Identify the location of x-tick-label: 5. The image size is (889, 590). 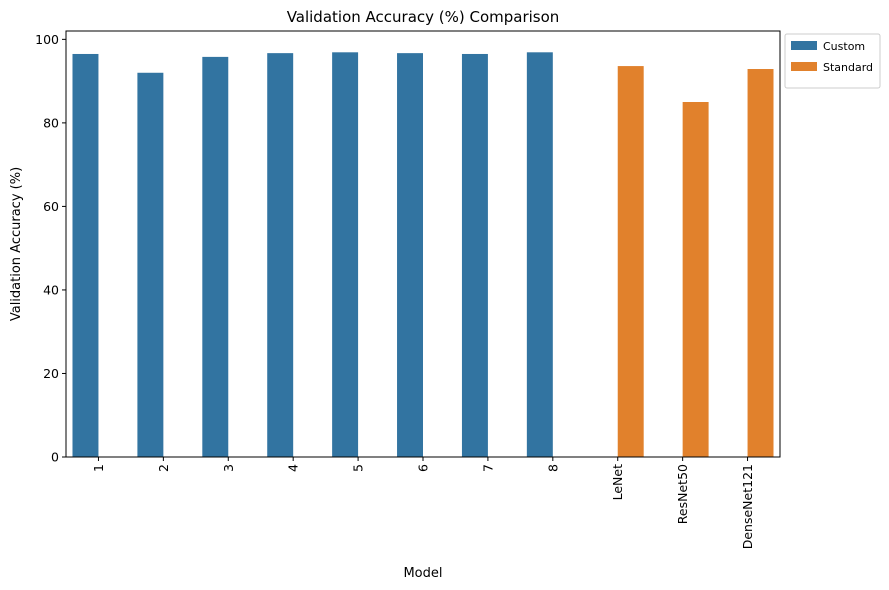
(358, 468).